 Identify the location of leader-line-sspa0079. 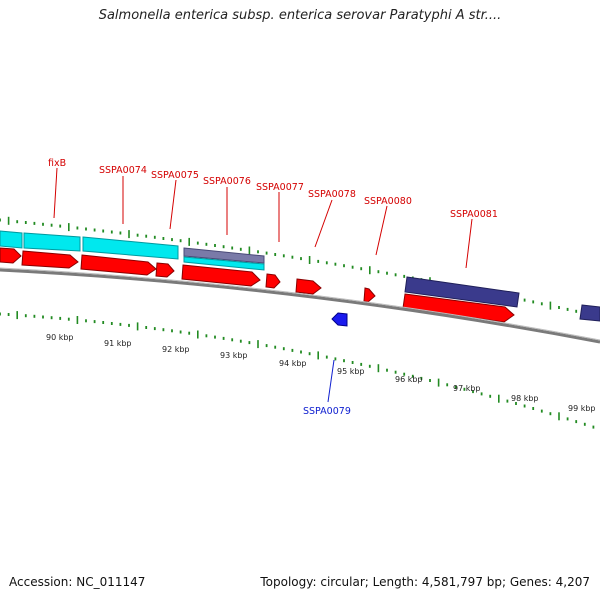
(331, 381).